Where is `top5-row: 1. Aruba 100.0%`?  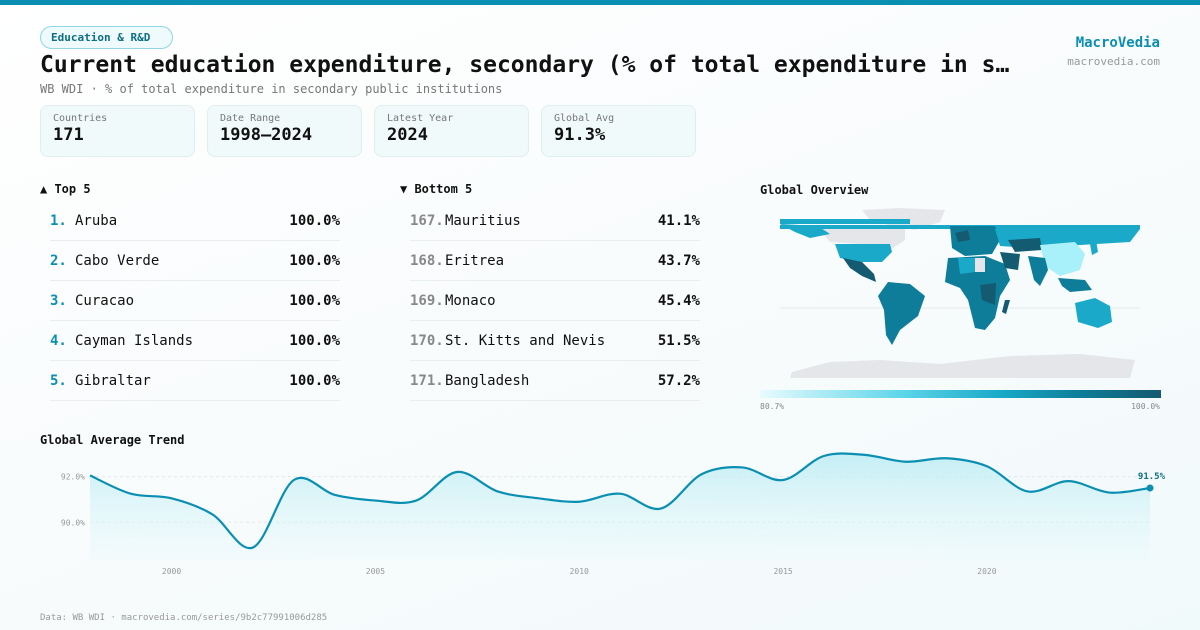
top5-row: 1. Aruba 100.0% is located at coordinates (195, 221).